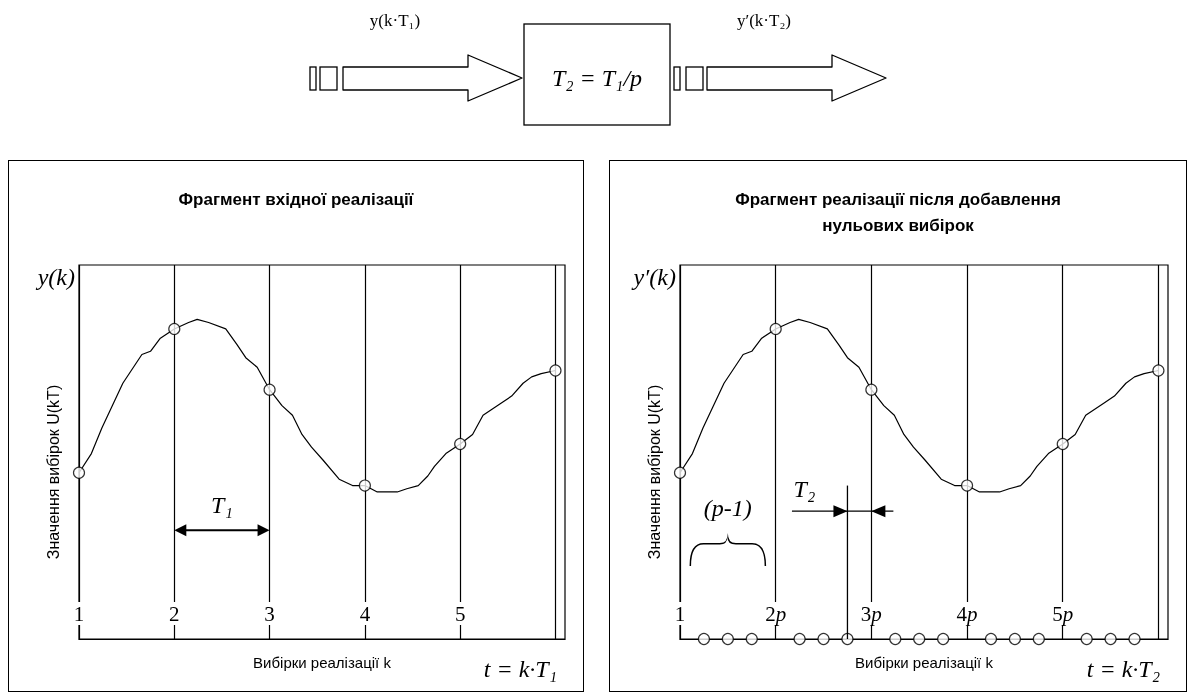 The image size is (1189, 694). Describe the element at coordinates (1063, 613) in the screenshot. I see `x-tick-label: 5p` at that location.